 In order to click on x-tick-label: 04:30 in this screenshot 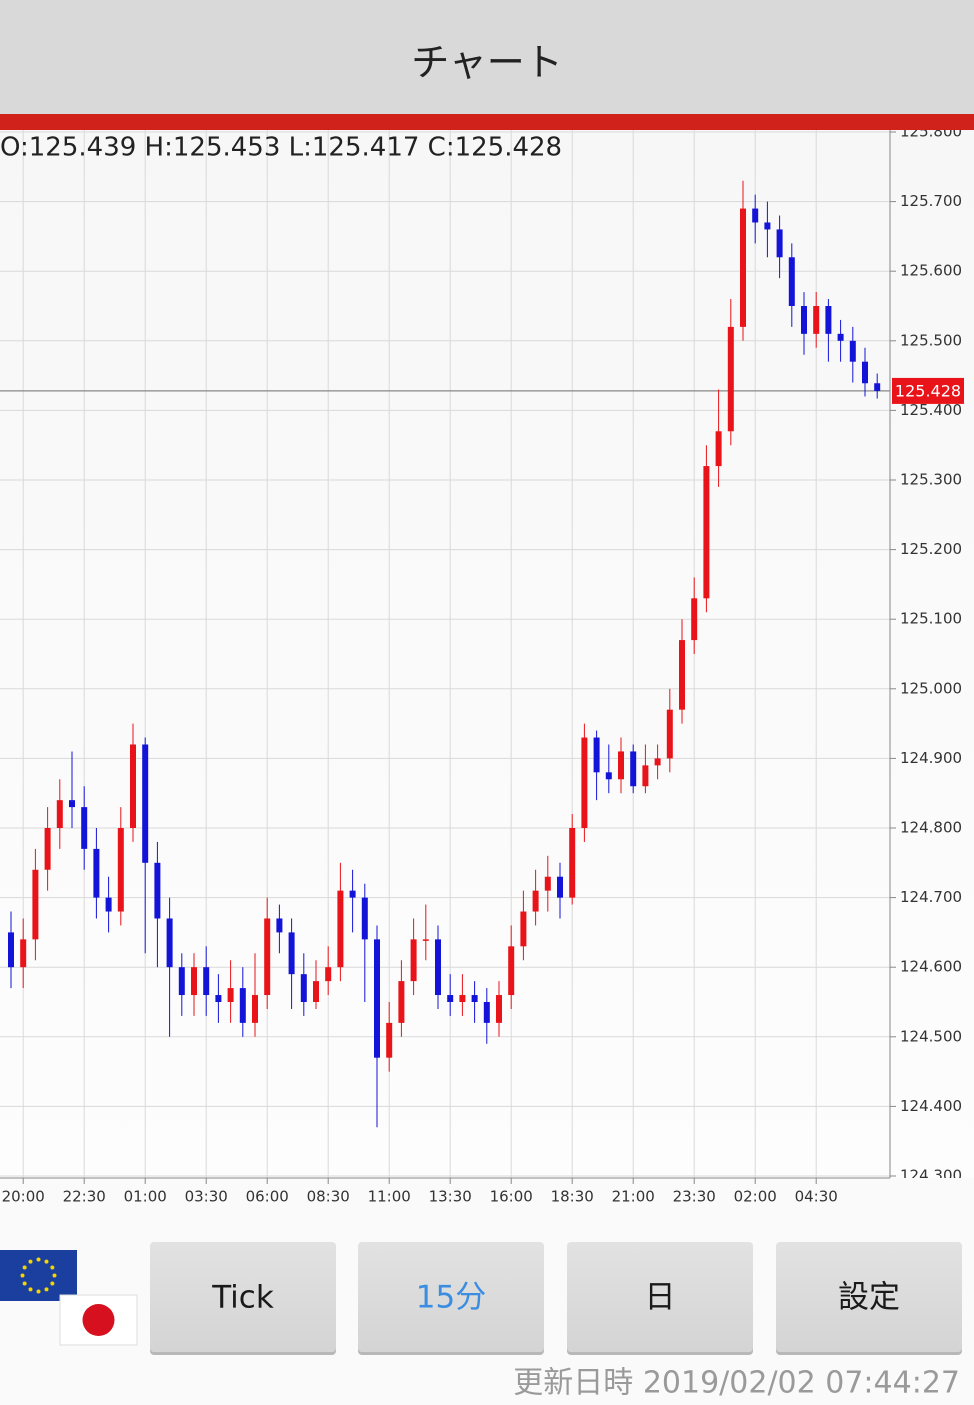, I will do `click(816, 1197)`.